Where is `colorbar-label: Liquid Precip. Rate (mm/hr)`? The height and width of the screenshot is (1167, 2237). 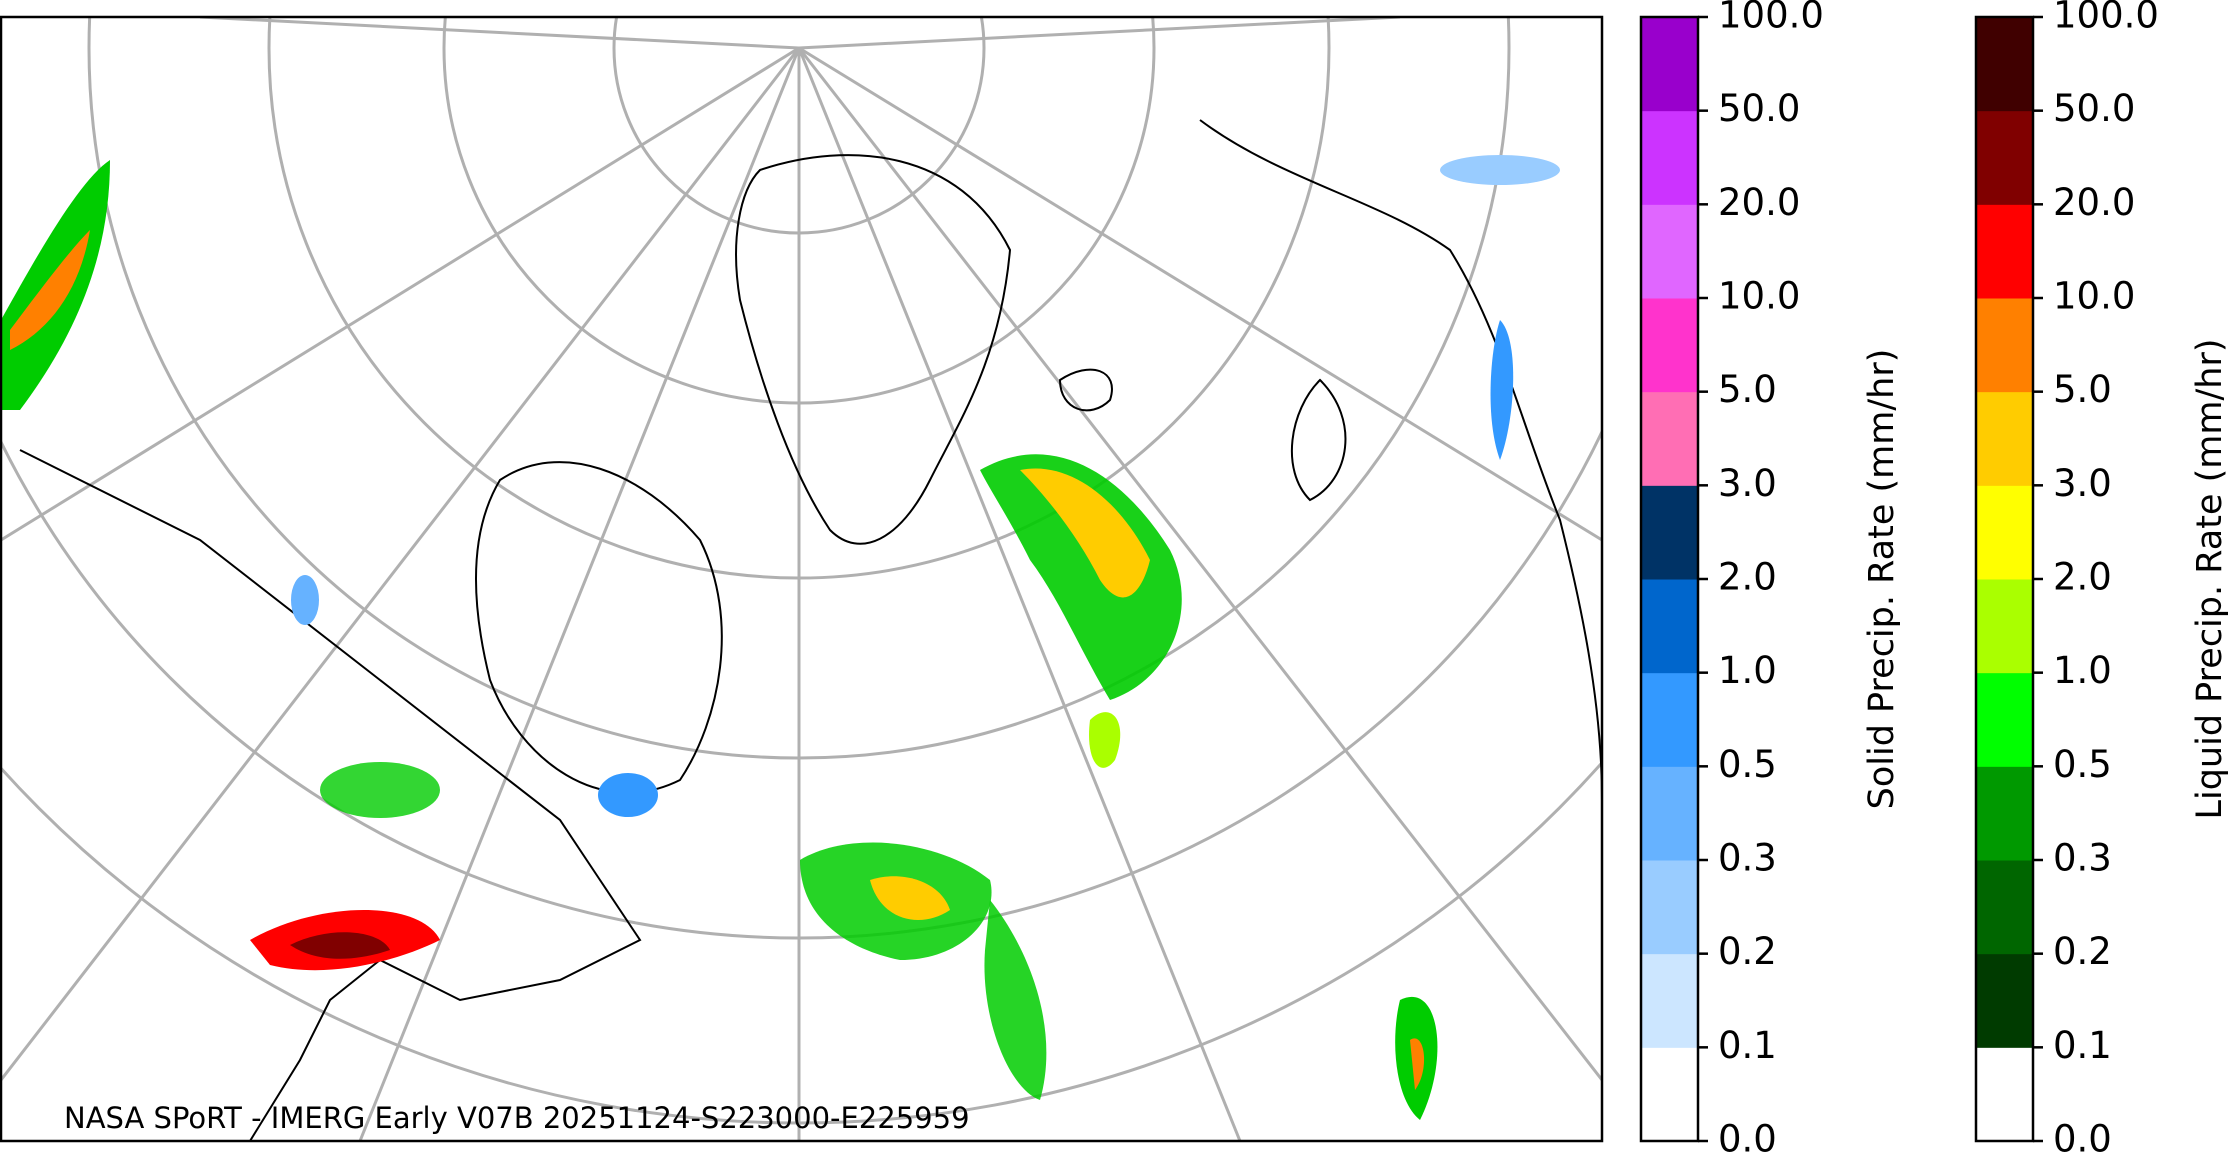 colorbar-label: Liquid Precip. Rate (mm/hr) is located at coordinates (2210, 578).